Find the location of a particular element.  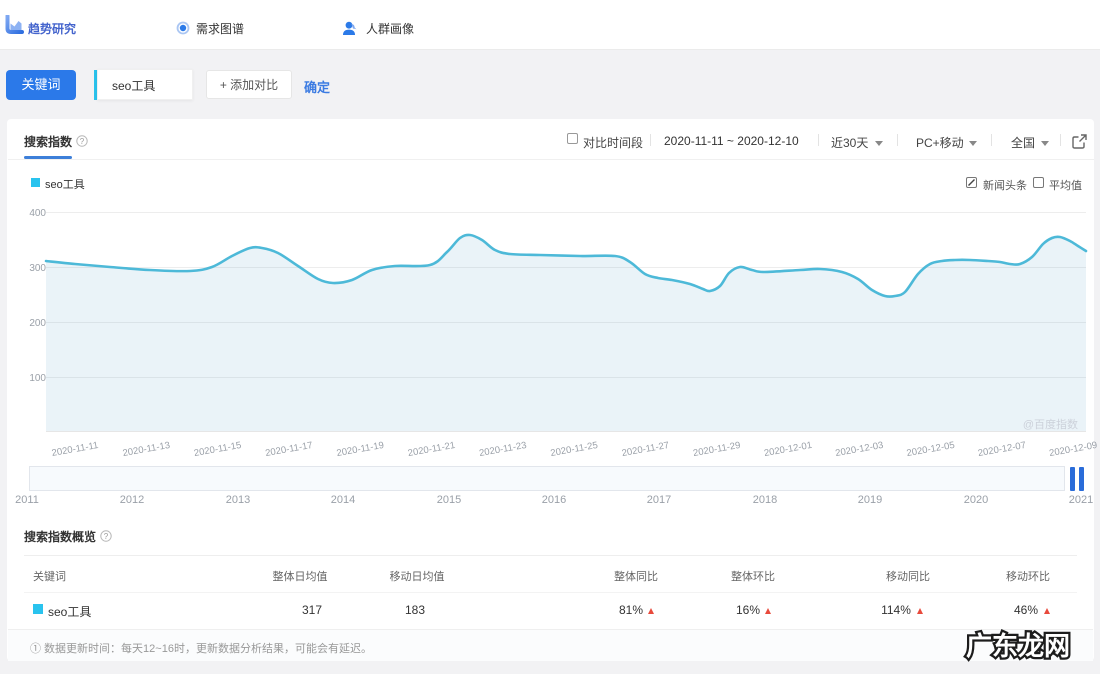

svg-text: 2020-11-15 is located at coordinates (217, 449).